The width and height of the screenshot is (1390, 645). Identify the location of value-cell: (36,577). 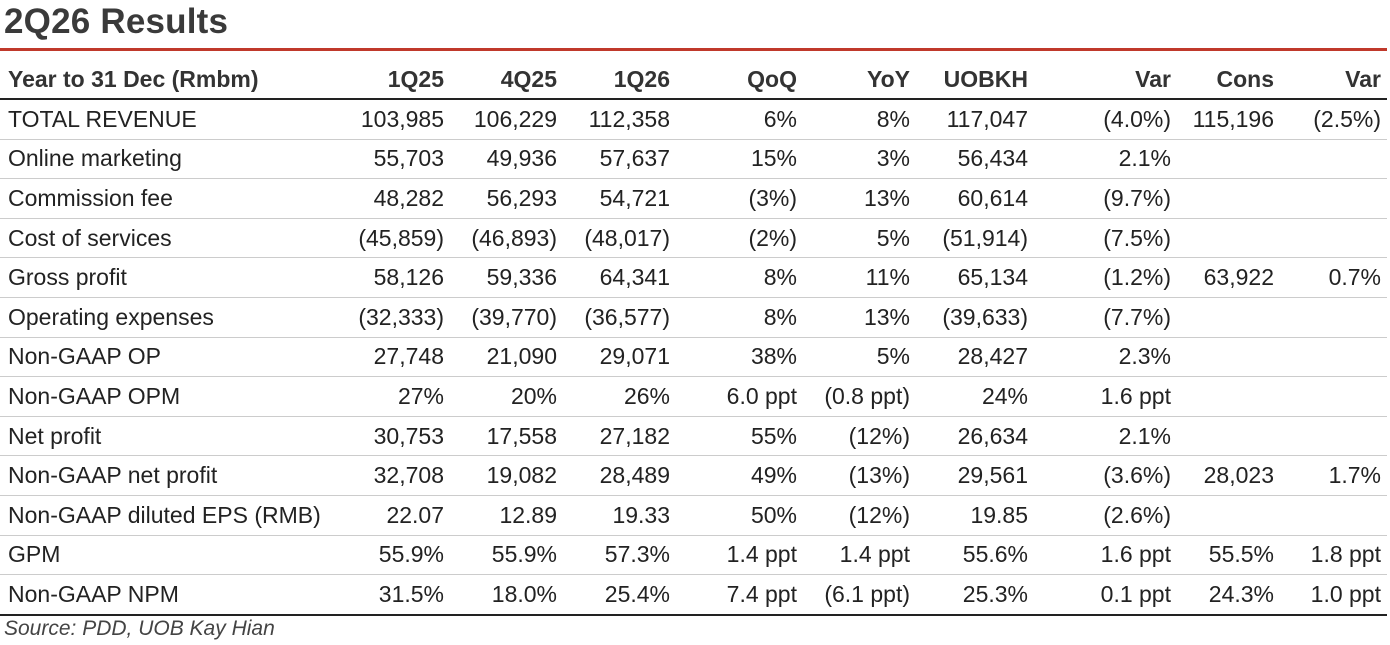
(619, 317).